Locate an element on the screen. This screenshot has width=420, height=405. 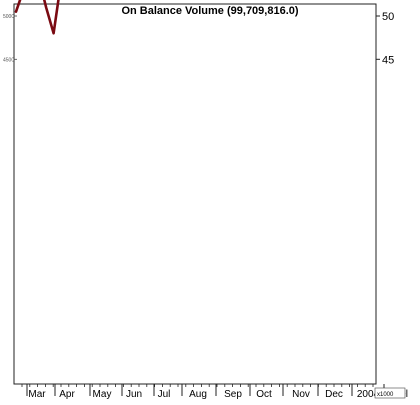
x-tick-label: 2004 is located at coordinates (368, 394).